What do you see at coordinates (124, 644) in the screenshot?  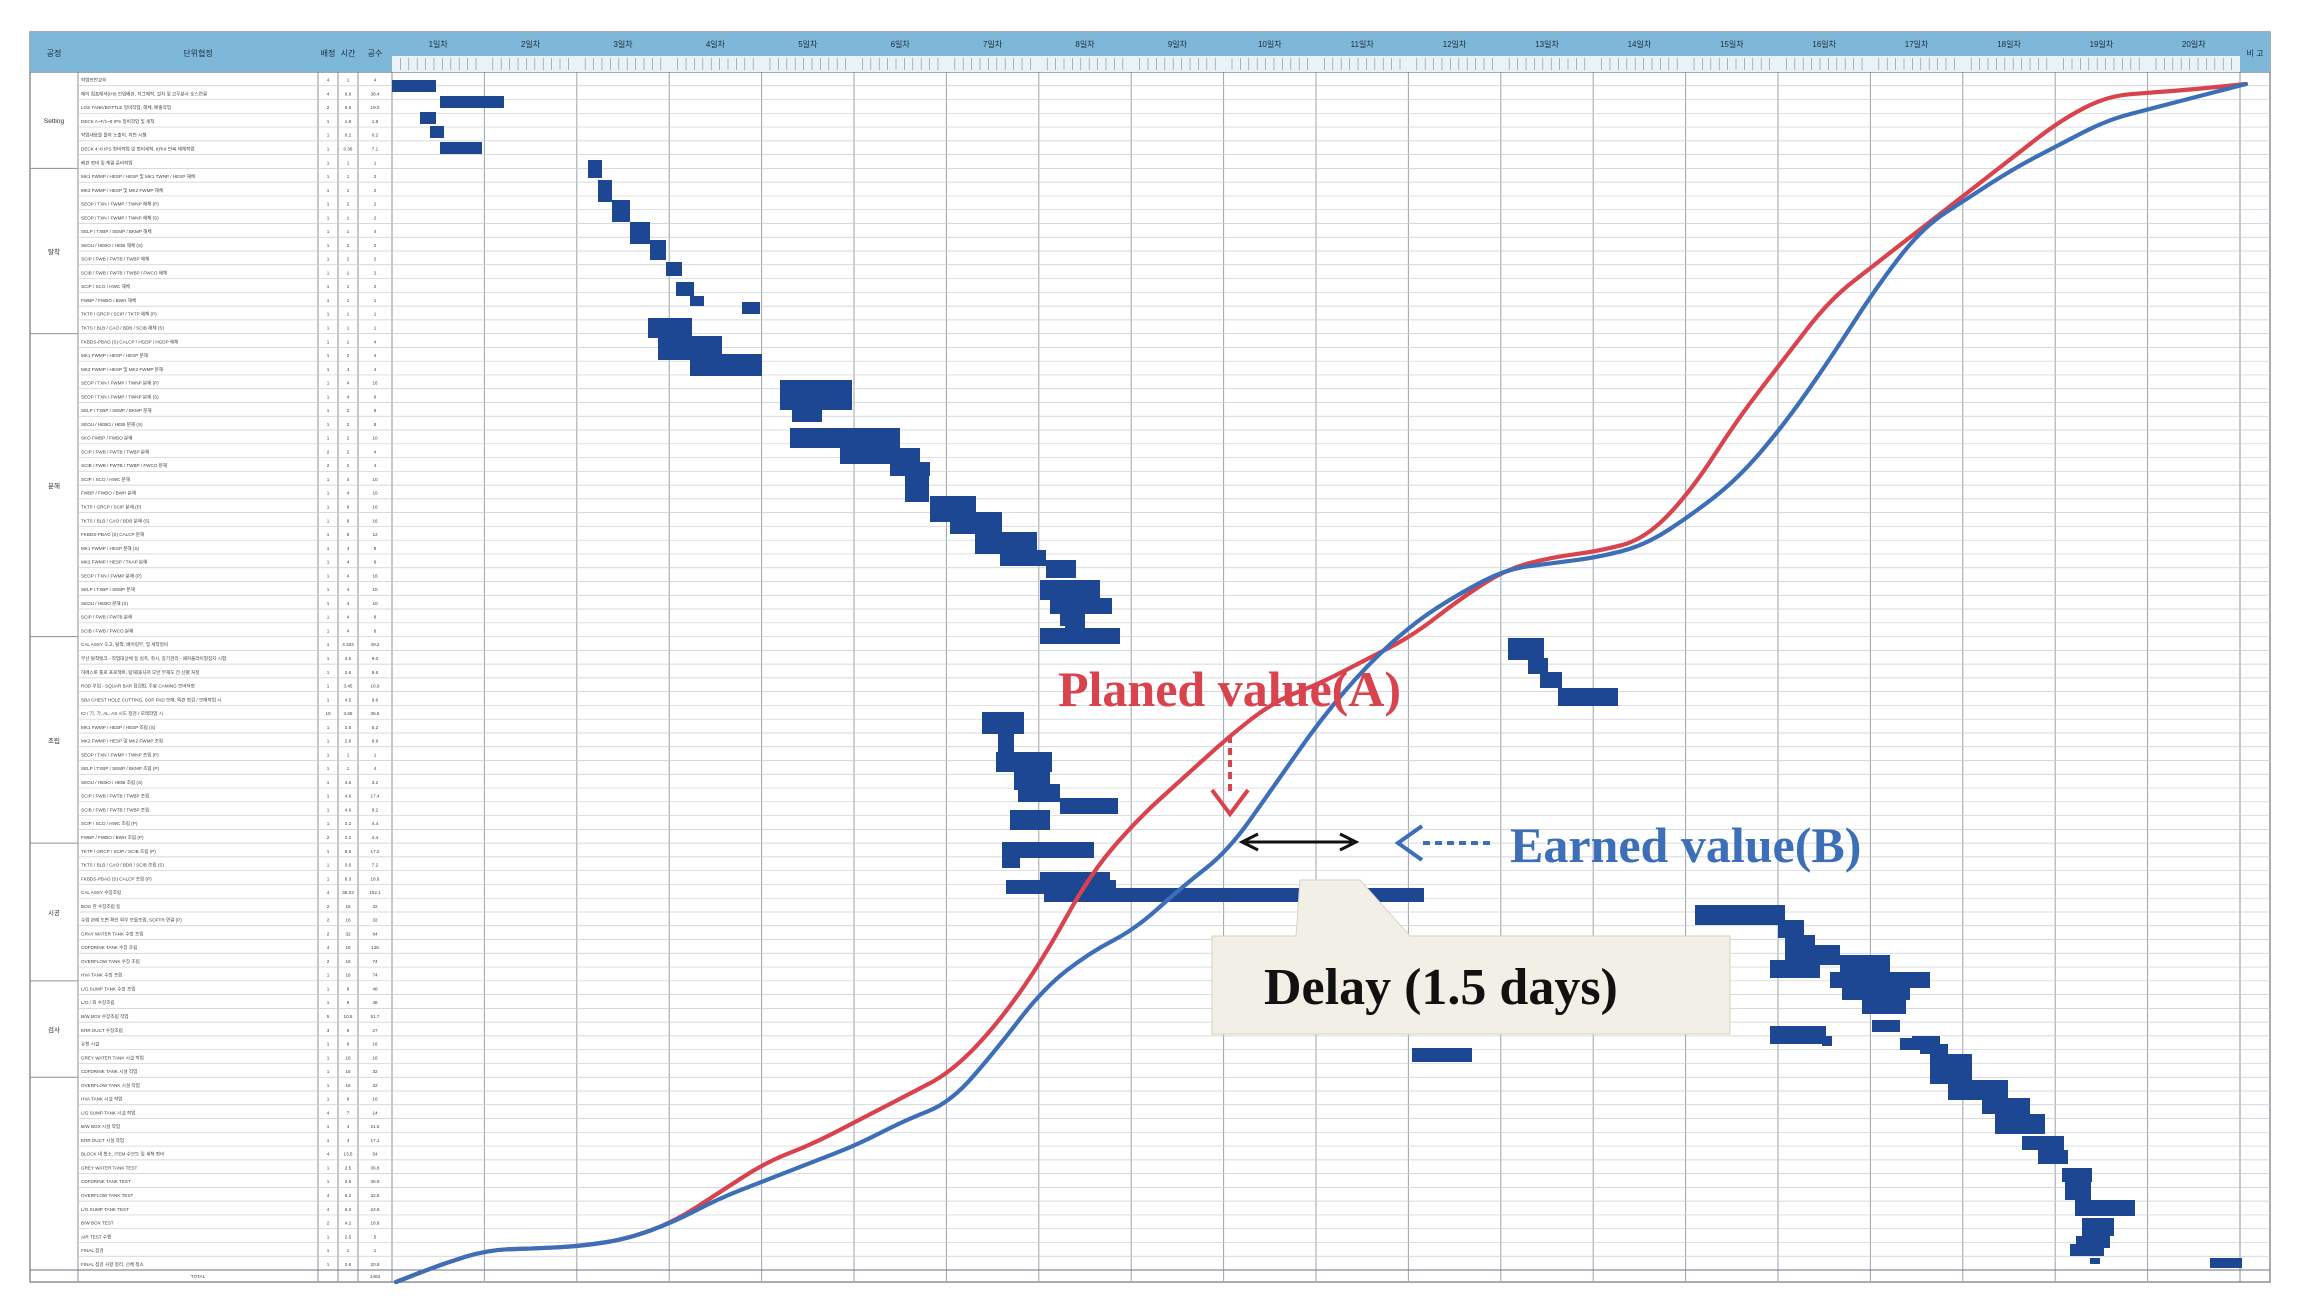 I see `activity-name: CAL ASSY 도고, 탈착, 베어링부, 및 세척정비` at bounding box center [124, 644].